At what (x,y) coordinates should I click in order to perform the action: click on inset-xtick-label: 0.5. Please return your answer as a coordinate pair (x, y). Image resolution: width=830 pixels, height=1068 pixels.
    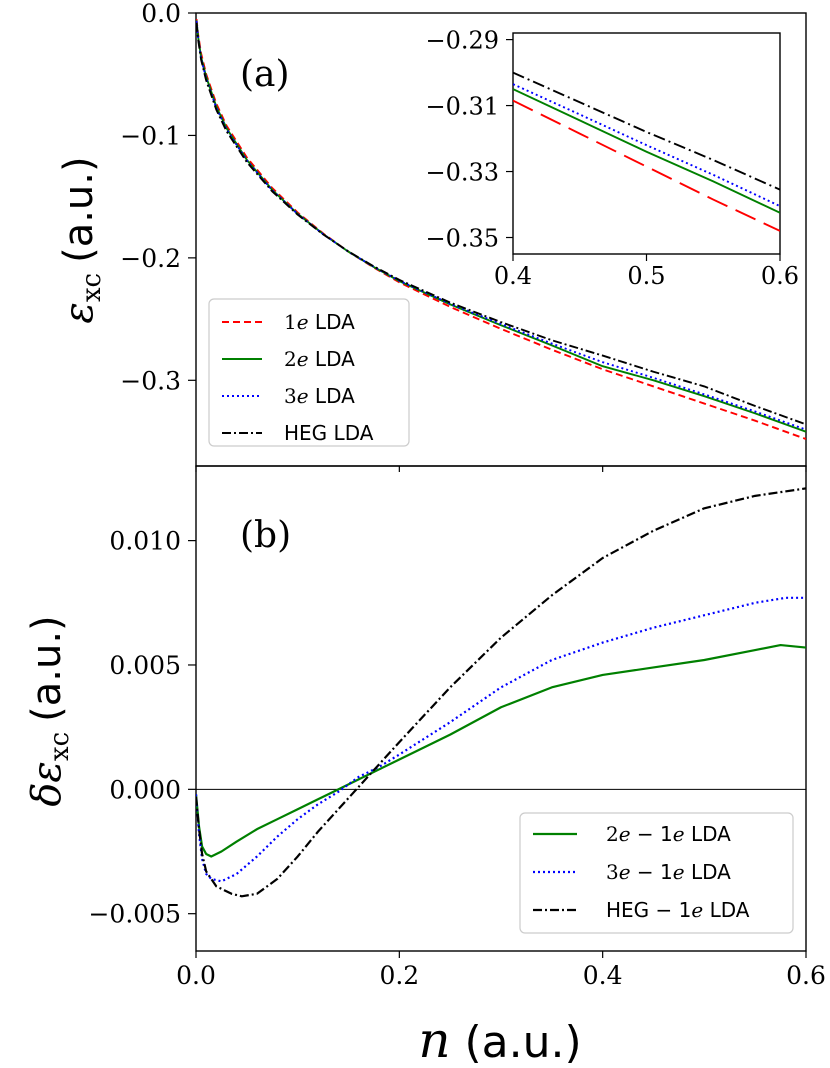
    Looking at the image, I should click on (646, 276).